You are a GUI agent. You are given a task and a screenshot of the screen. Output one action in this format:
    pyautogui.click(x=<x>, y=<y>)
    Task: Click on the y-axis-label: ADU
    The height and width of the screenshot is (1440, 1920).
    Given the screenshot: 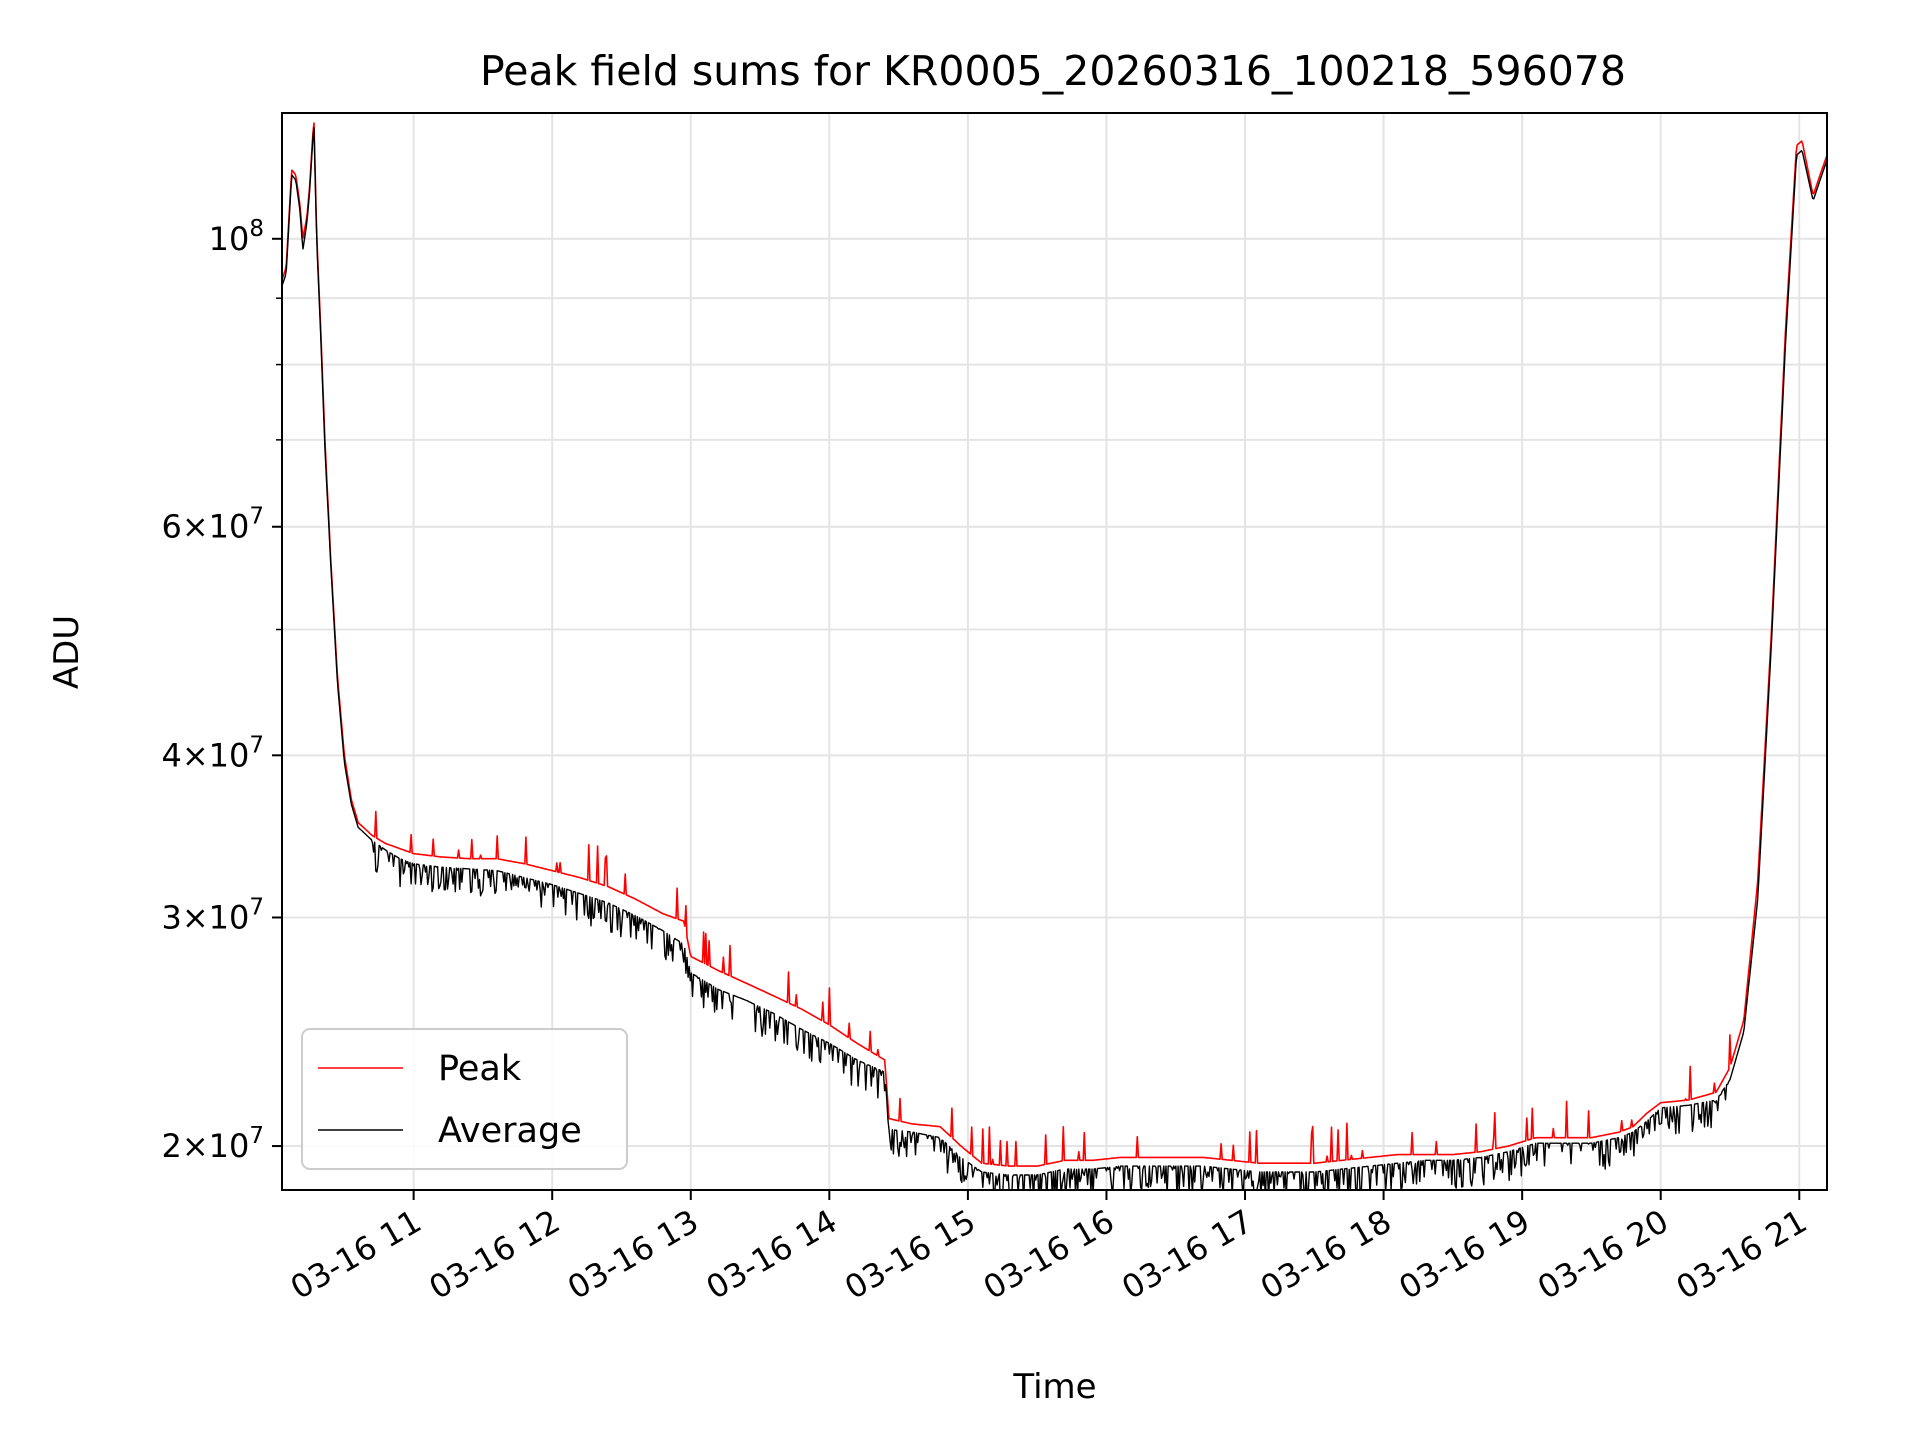 What is the action you would take?
    pyautogui.click(x=67, y=652)
    